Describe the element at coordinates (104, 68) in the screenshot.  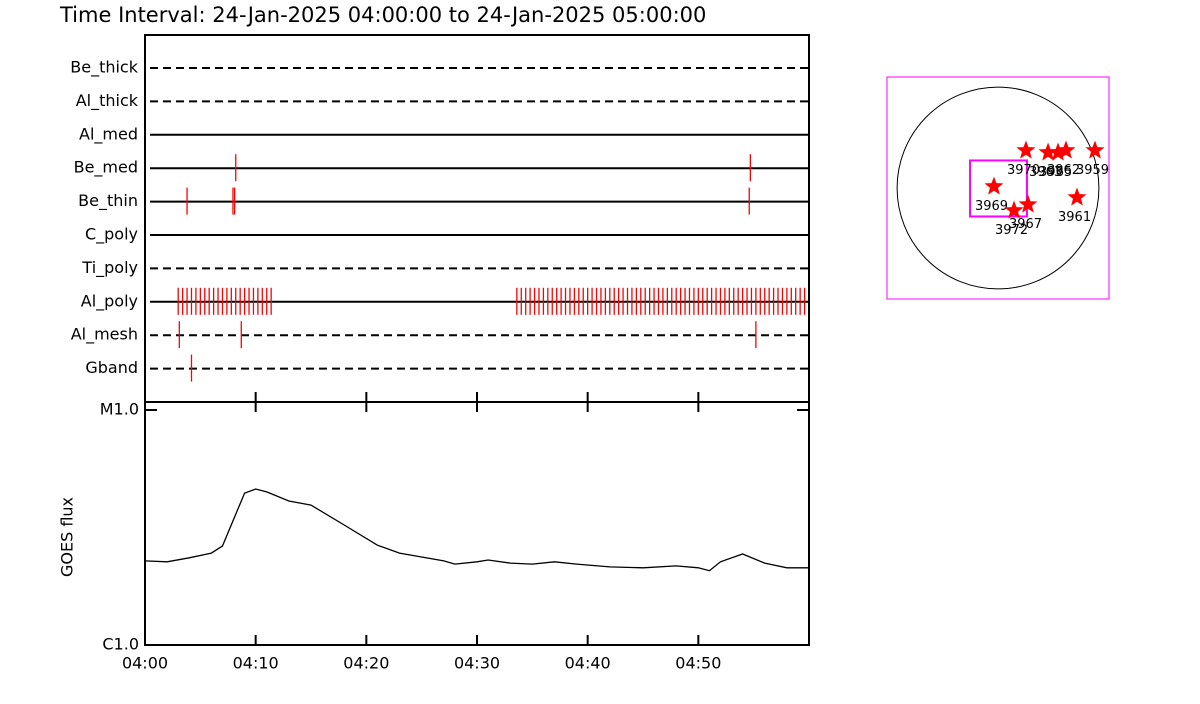
I see `filter-label: Be_thick` at that location.